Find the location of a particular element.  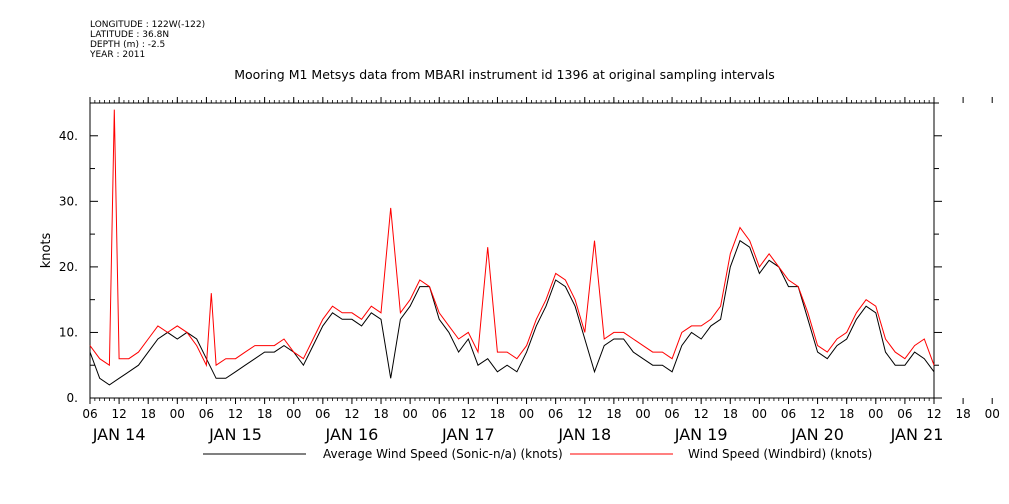

y-tick-label: 30. is located at coordinates (68, 201).